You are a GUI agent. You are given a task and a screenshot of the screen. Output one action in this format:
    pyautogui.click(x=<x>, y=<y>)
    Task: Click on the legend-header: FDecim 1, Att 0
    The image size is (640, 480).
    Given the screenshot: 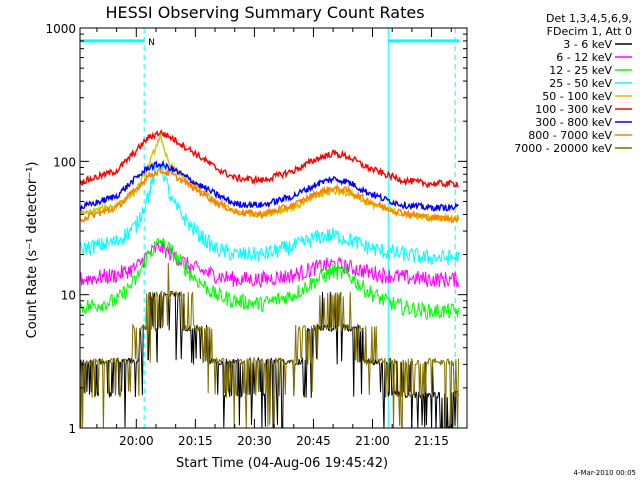 What is the action you would take?
    pyautogui.click(x=589, y=31)
    